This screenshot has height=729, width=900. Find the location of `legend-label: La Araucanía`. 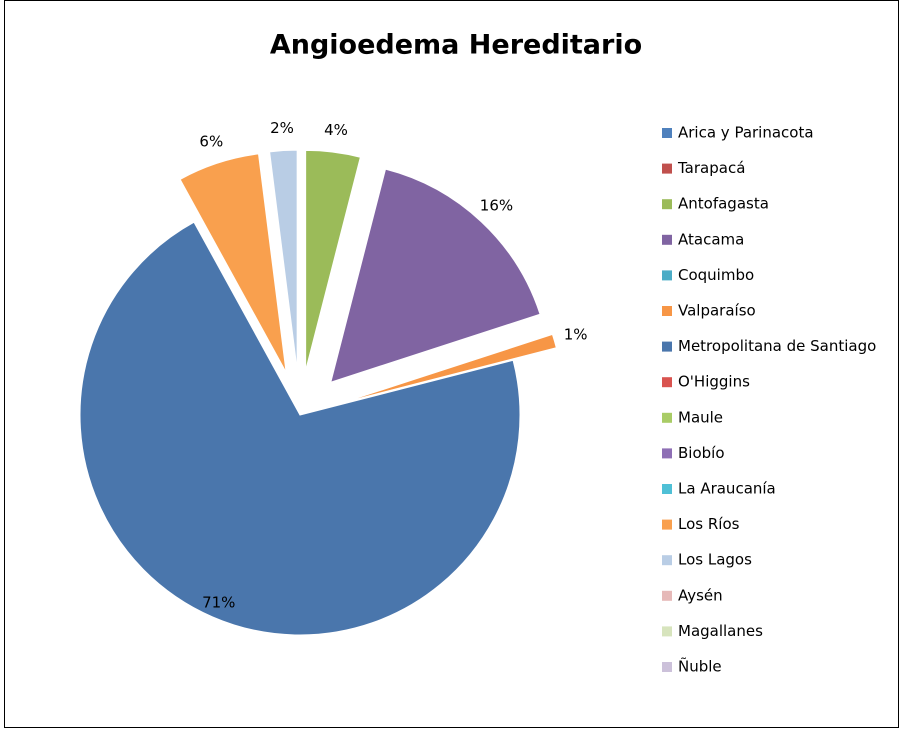

legend-label: La Araucanía is located at coordinates (727, 489).